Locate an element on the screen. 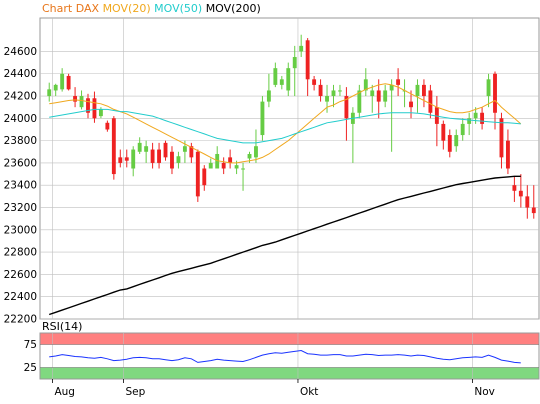  x-tick-label: Okt is located at coordinates (309, 392).